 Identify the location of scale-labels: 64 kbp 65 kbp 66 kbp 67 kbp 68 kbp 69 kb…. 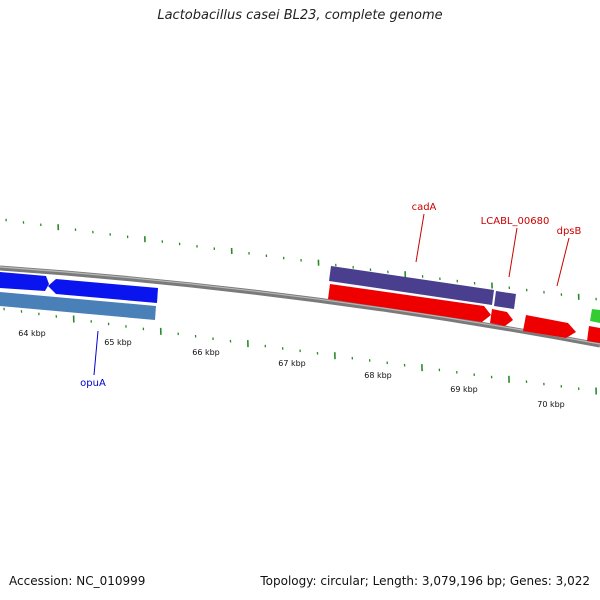
(291, 369).